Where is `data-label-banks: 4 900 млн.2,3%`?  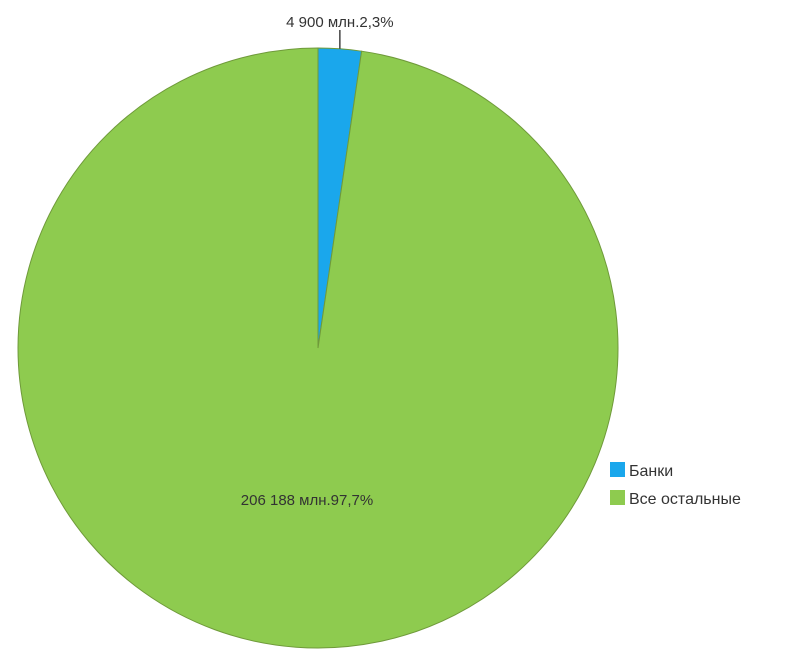
data-label-banks: 4 900 млн.2,3% is located at coordinates (339, 22).